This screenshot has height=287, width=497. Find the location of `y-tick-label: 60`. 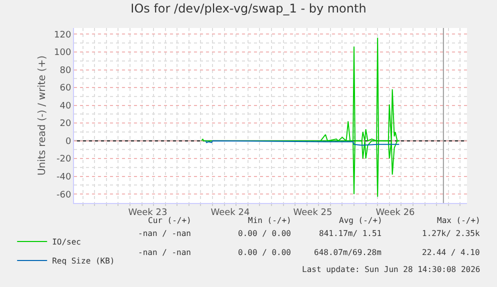

y-tick-label: 60 is located at coordinates (66, 89).